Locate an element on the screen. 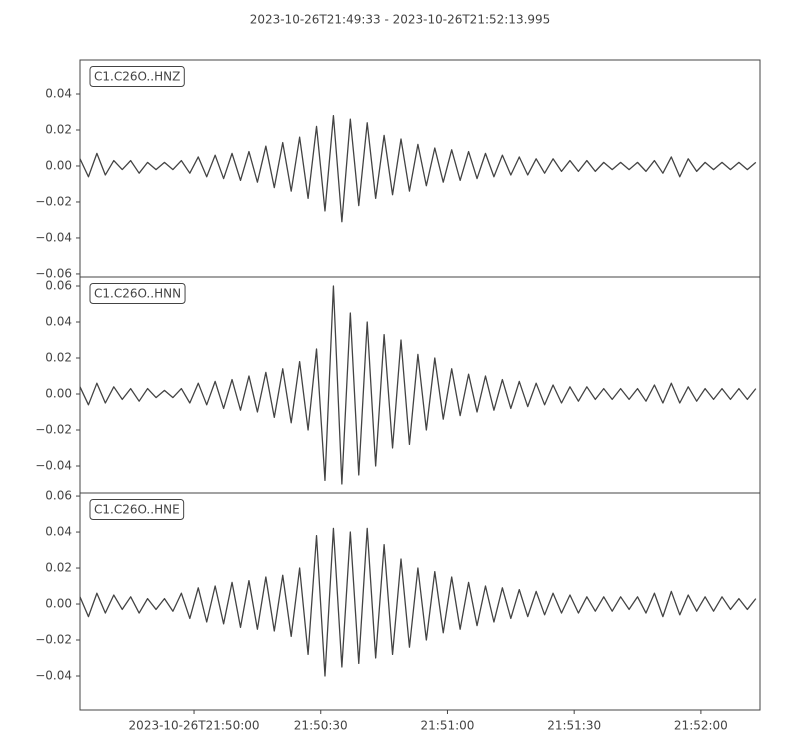  trace-label: C1.C26O..HNE is located at coordinates (137, 510).